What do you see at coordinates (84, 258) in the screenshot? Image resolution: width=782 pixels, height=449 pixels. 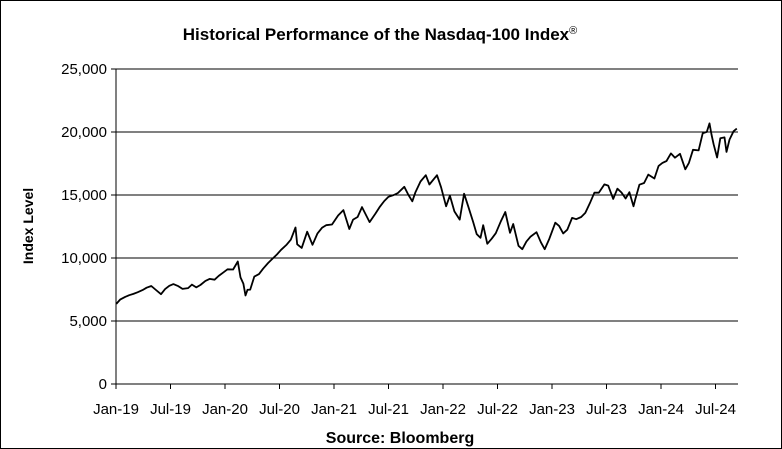 I see `y-tick-label: 10,000` at bounding box center [84, 258].